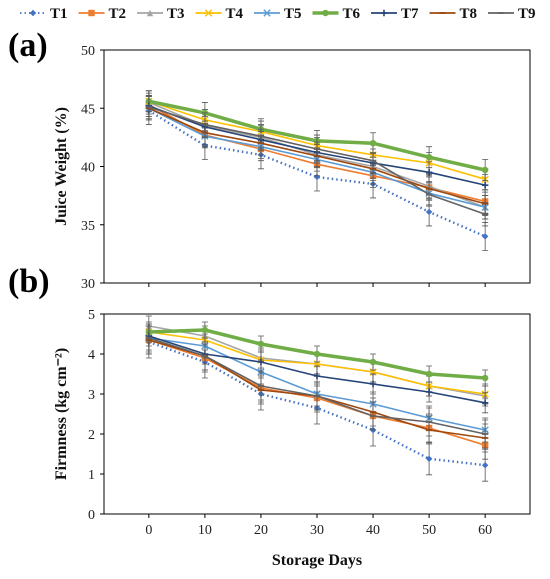 The image size is (550, 579). I want to click on legend-label-t2: T2, so click(118, 14).